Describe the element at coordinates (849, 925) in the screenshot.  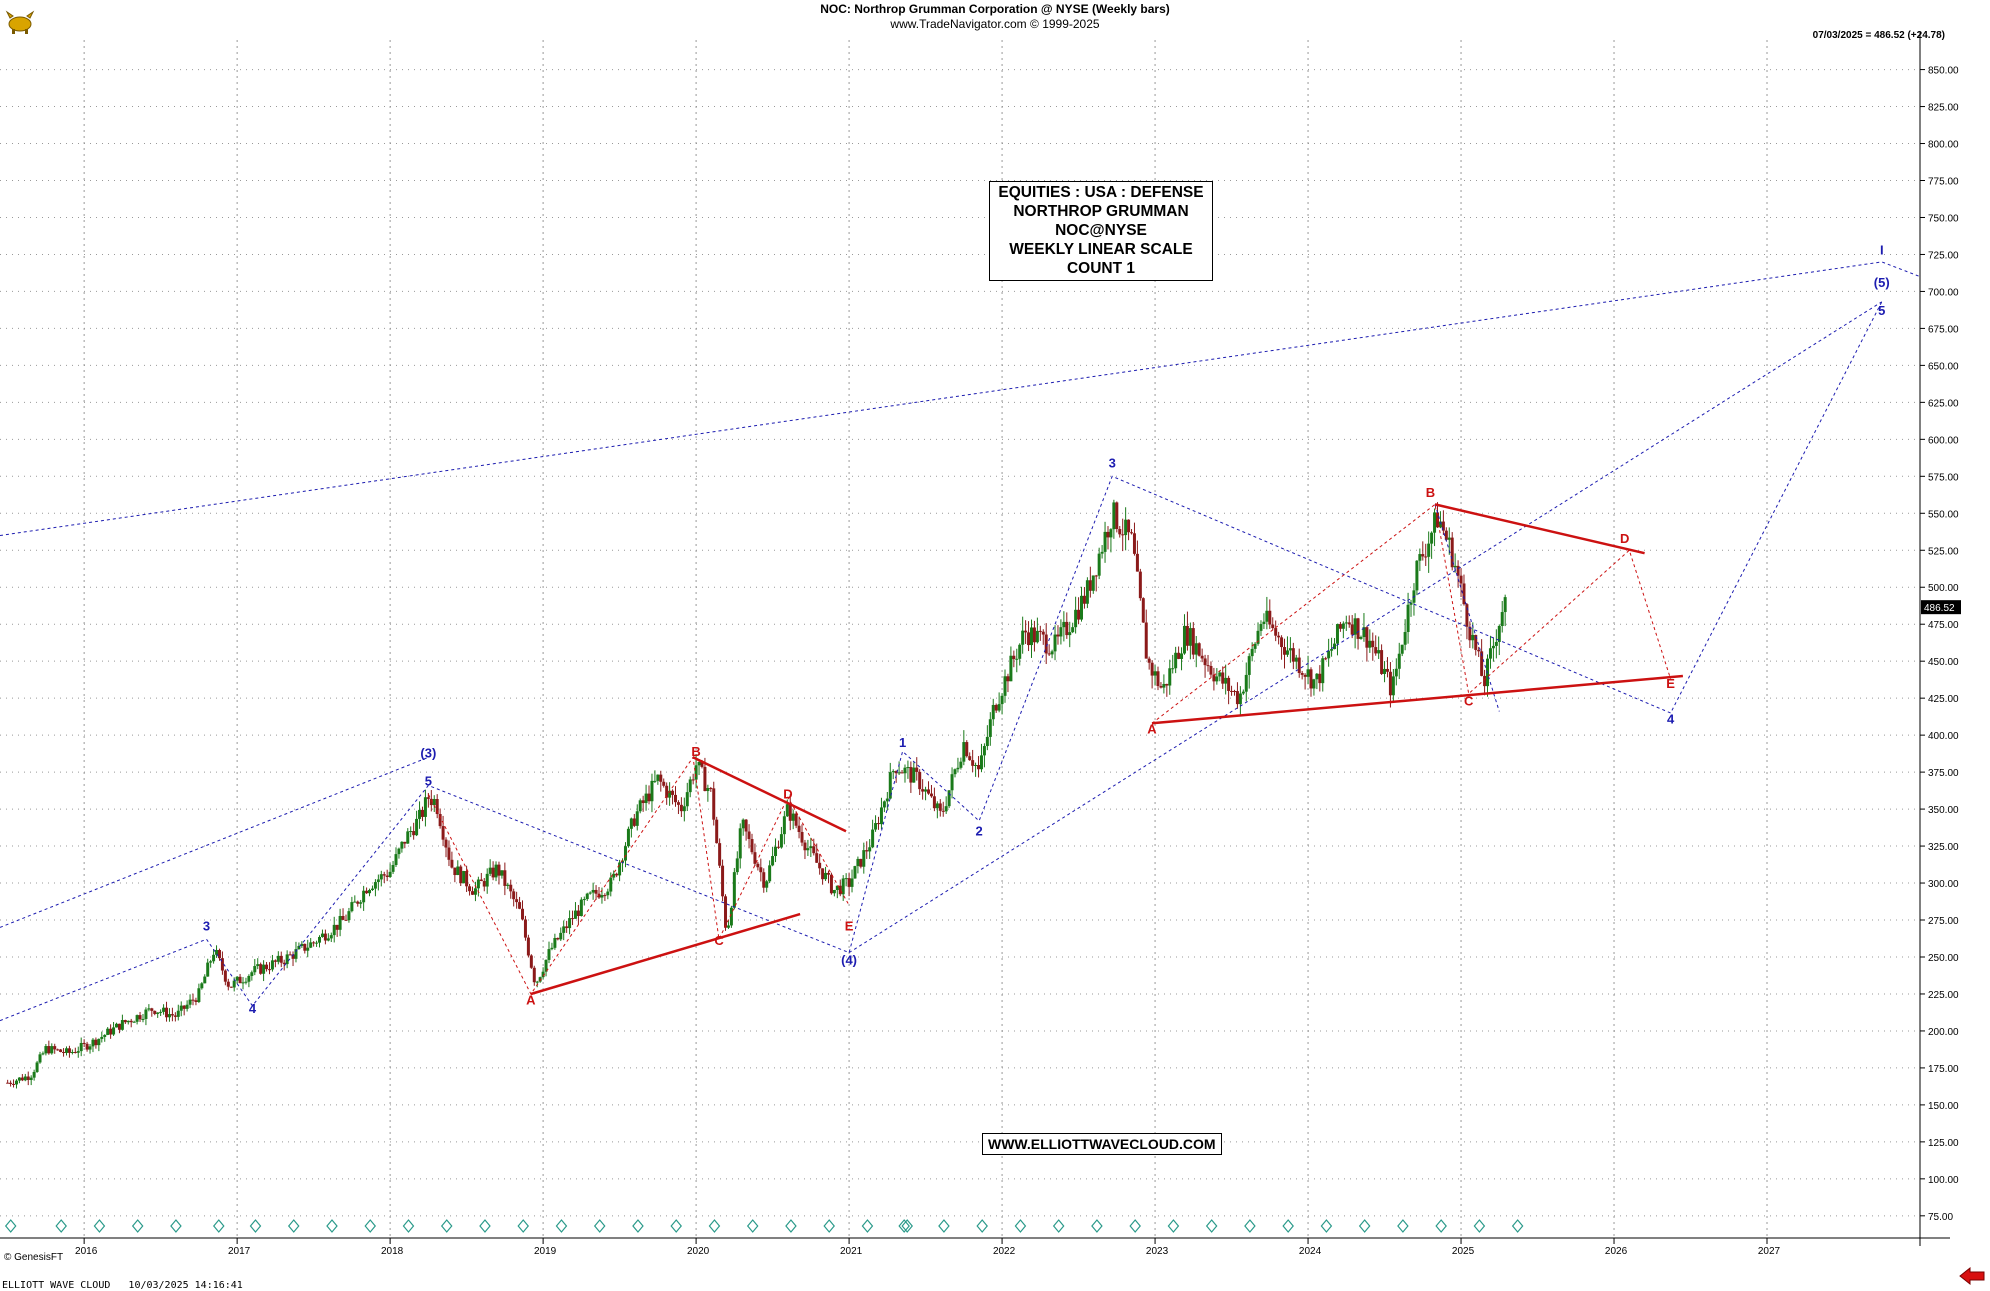
I see `wave-label: E` at that location.